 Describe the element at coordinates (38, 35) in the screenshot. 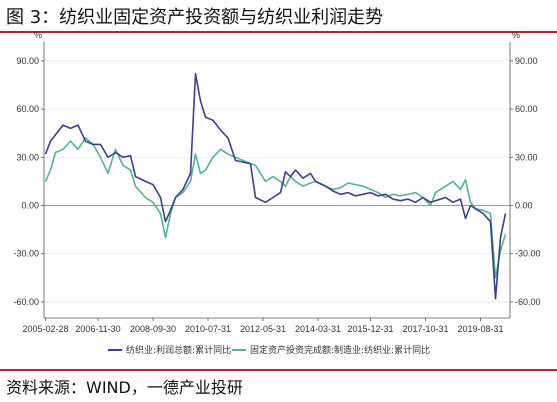

I see `left-unit-label: %` at that location.